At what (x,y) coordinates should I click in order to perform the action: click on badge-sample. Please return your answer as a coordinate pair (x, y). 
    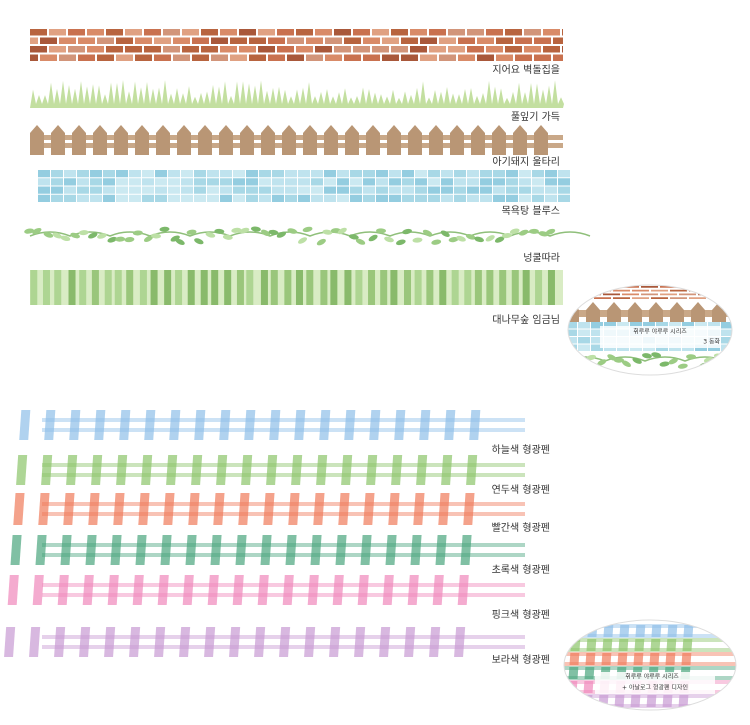
    Looking at the image, I should click on (650, 666).